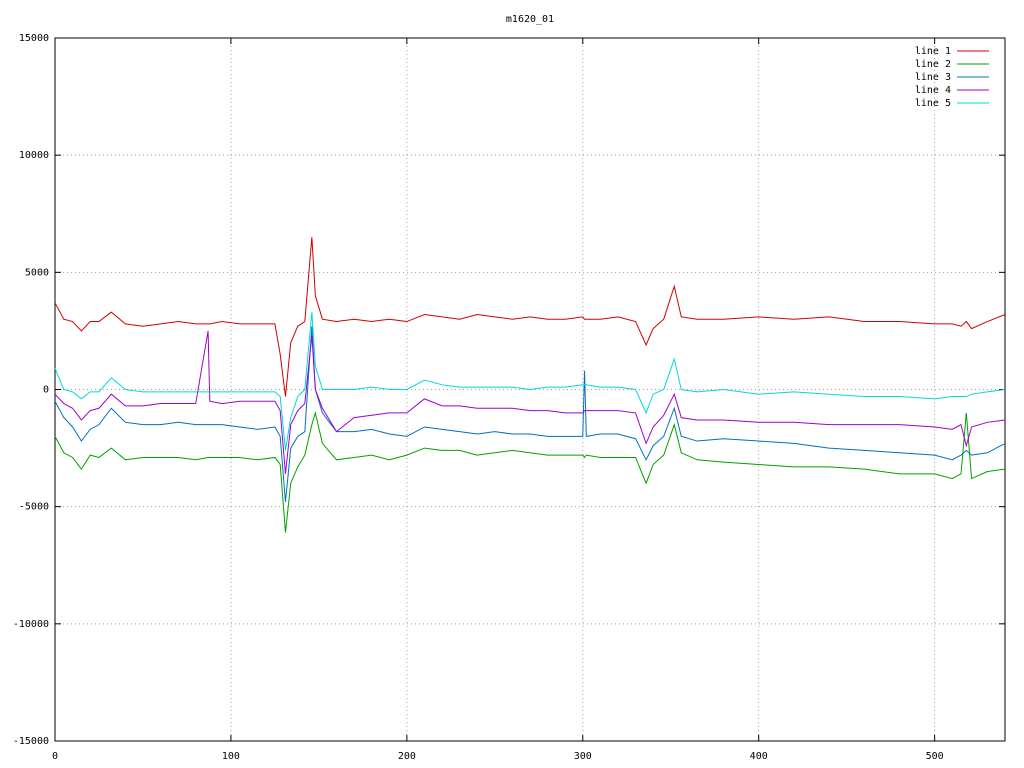 This screenshot has height=768, width=1024. I want to click on y-tick-label: -5000, so click(34, 507).